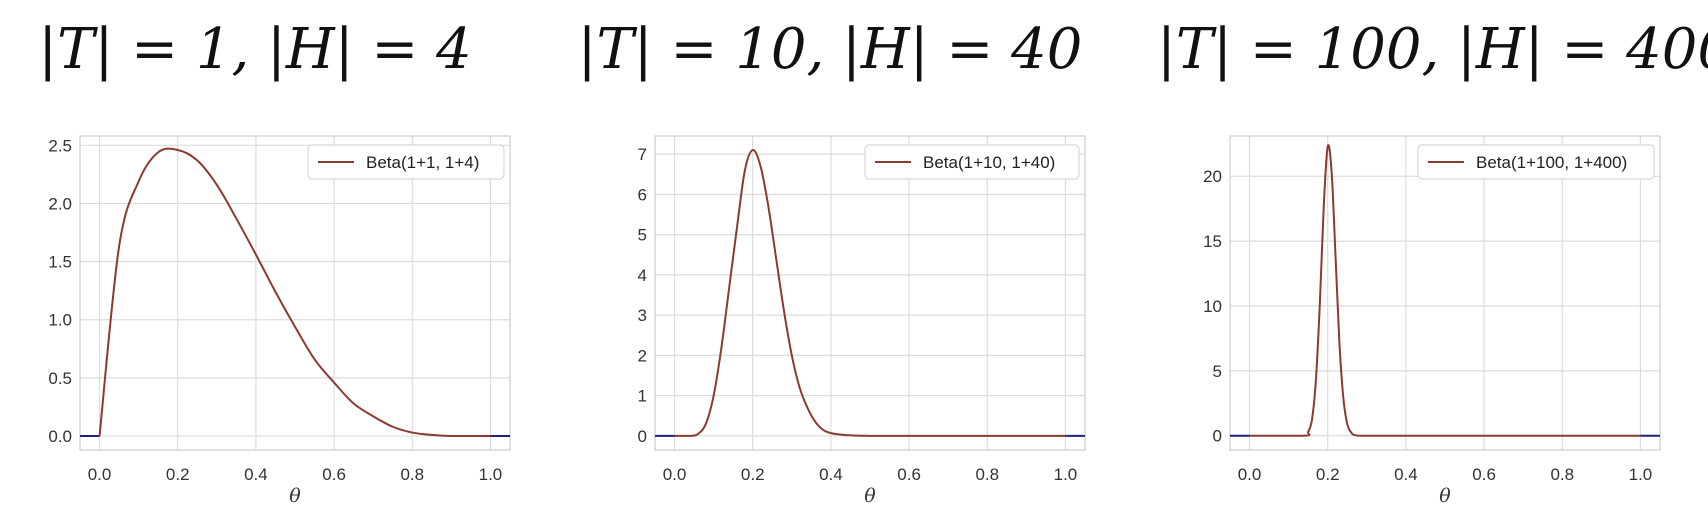 The height and width of the screenshot is (508, 1708). What do you see at coordinates (60, 145) in the screenshot?
I see `y-tick-label: 2.5` at bounding box center [60, 145].